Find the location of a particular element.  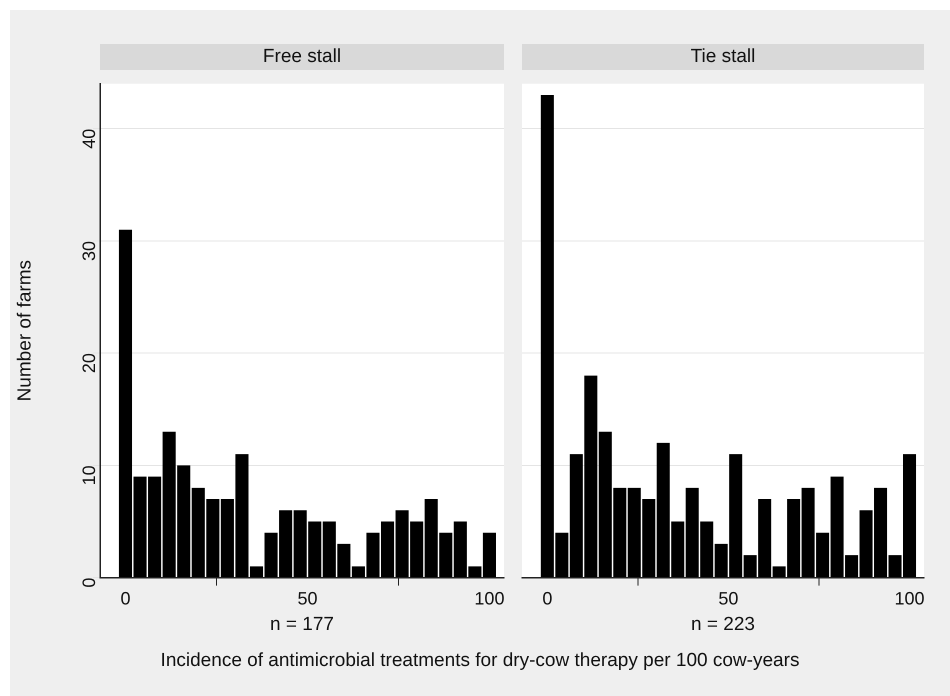

x-axis-title: n = 223 is located at coordinates (723, 624).